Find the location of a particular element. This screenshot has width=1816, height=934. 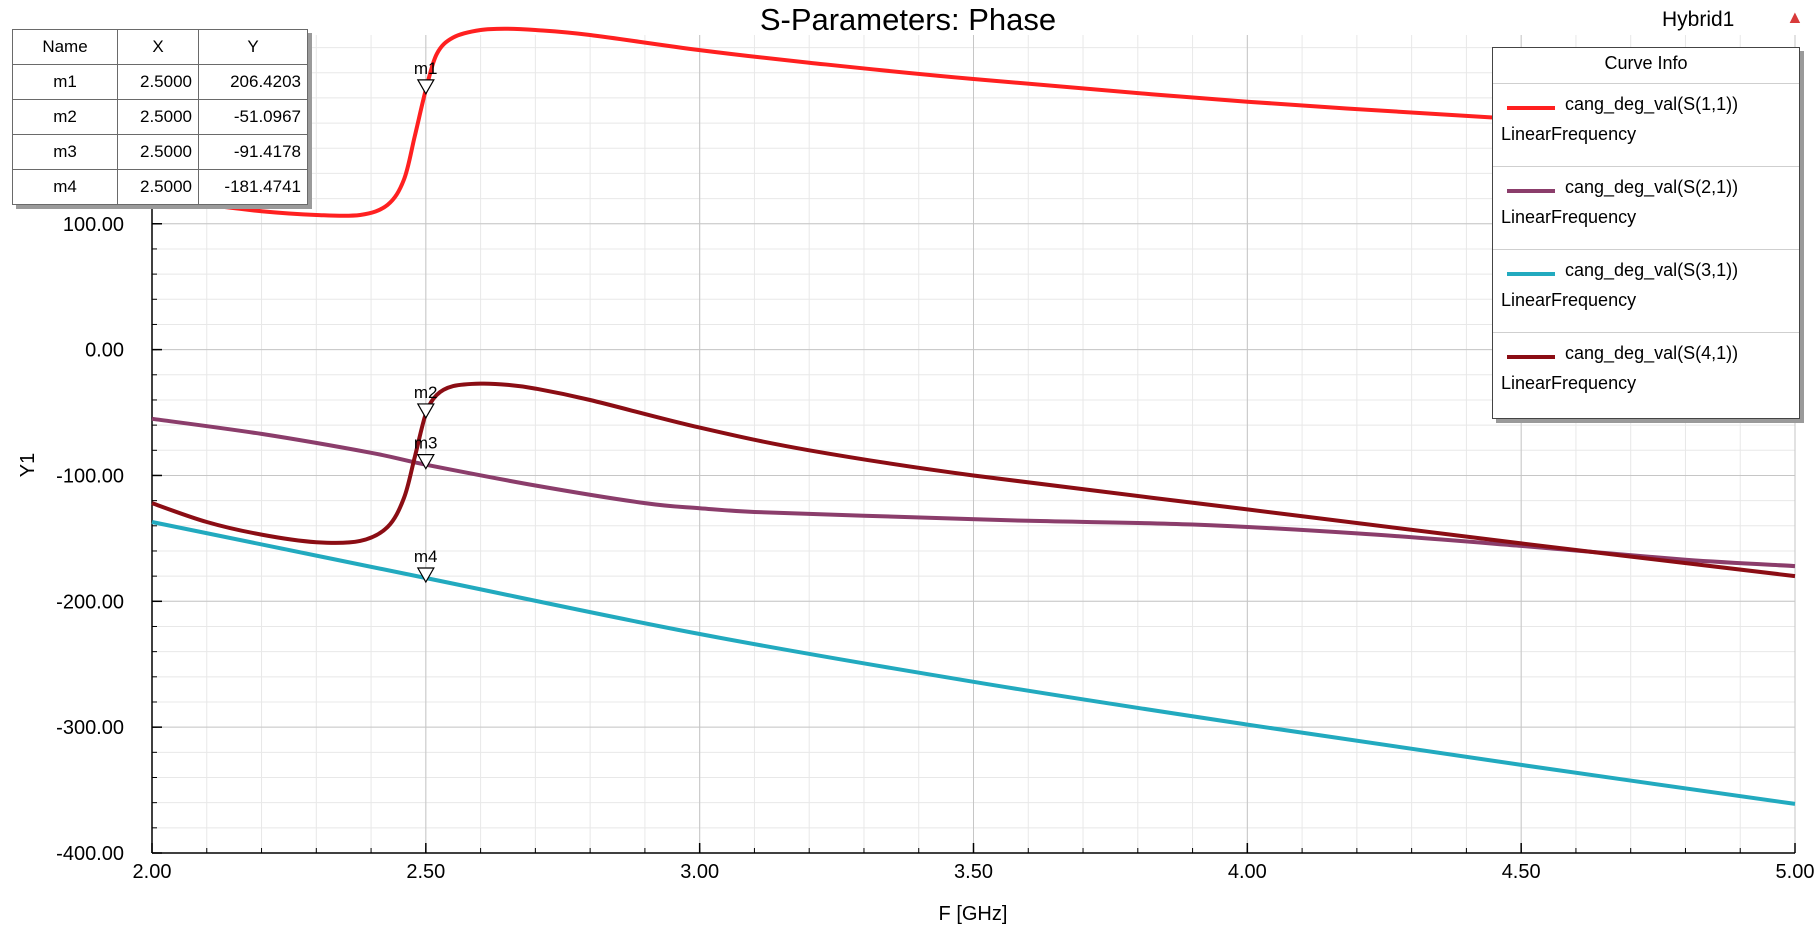

marker-group: m1 m2 m3 m4 is located at coordinates (426, 321).